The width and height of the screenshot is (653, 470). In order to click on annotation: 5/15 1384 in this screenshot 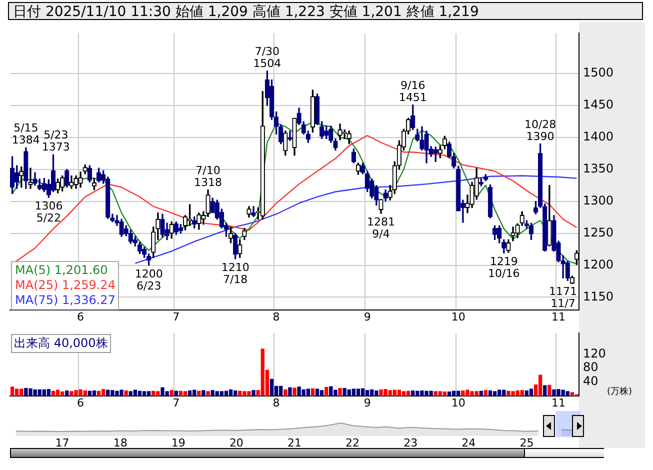, I will do `click(26, 134)`.